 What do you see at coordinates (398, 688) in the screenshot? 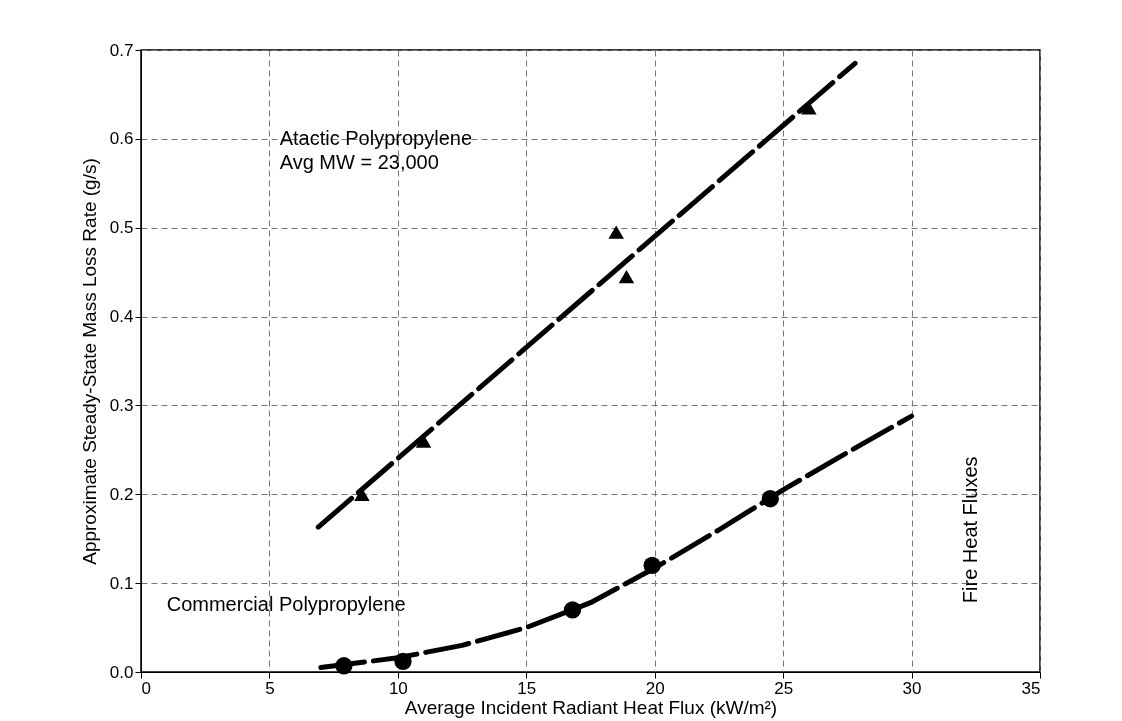
I see `x-tick-label: 10` at bounding box center [398, 688].